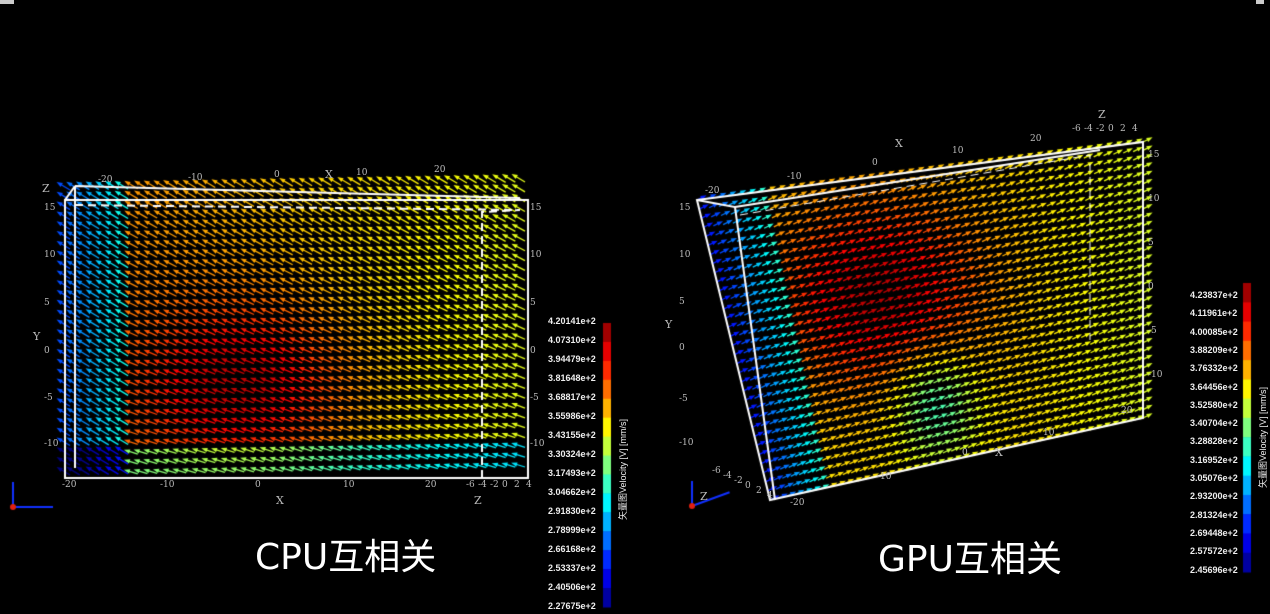  What do you see at coordinates (572, 568) in the screenshot?
I see `colorbar-label: 2.53337e+2` at bounding box center [572, 568].